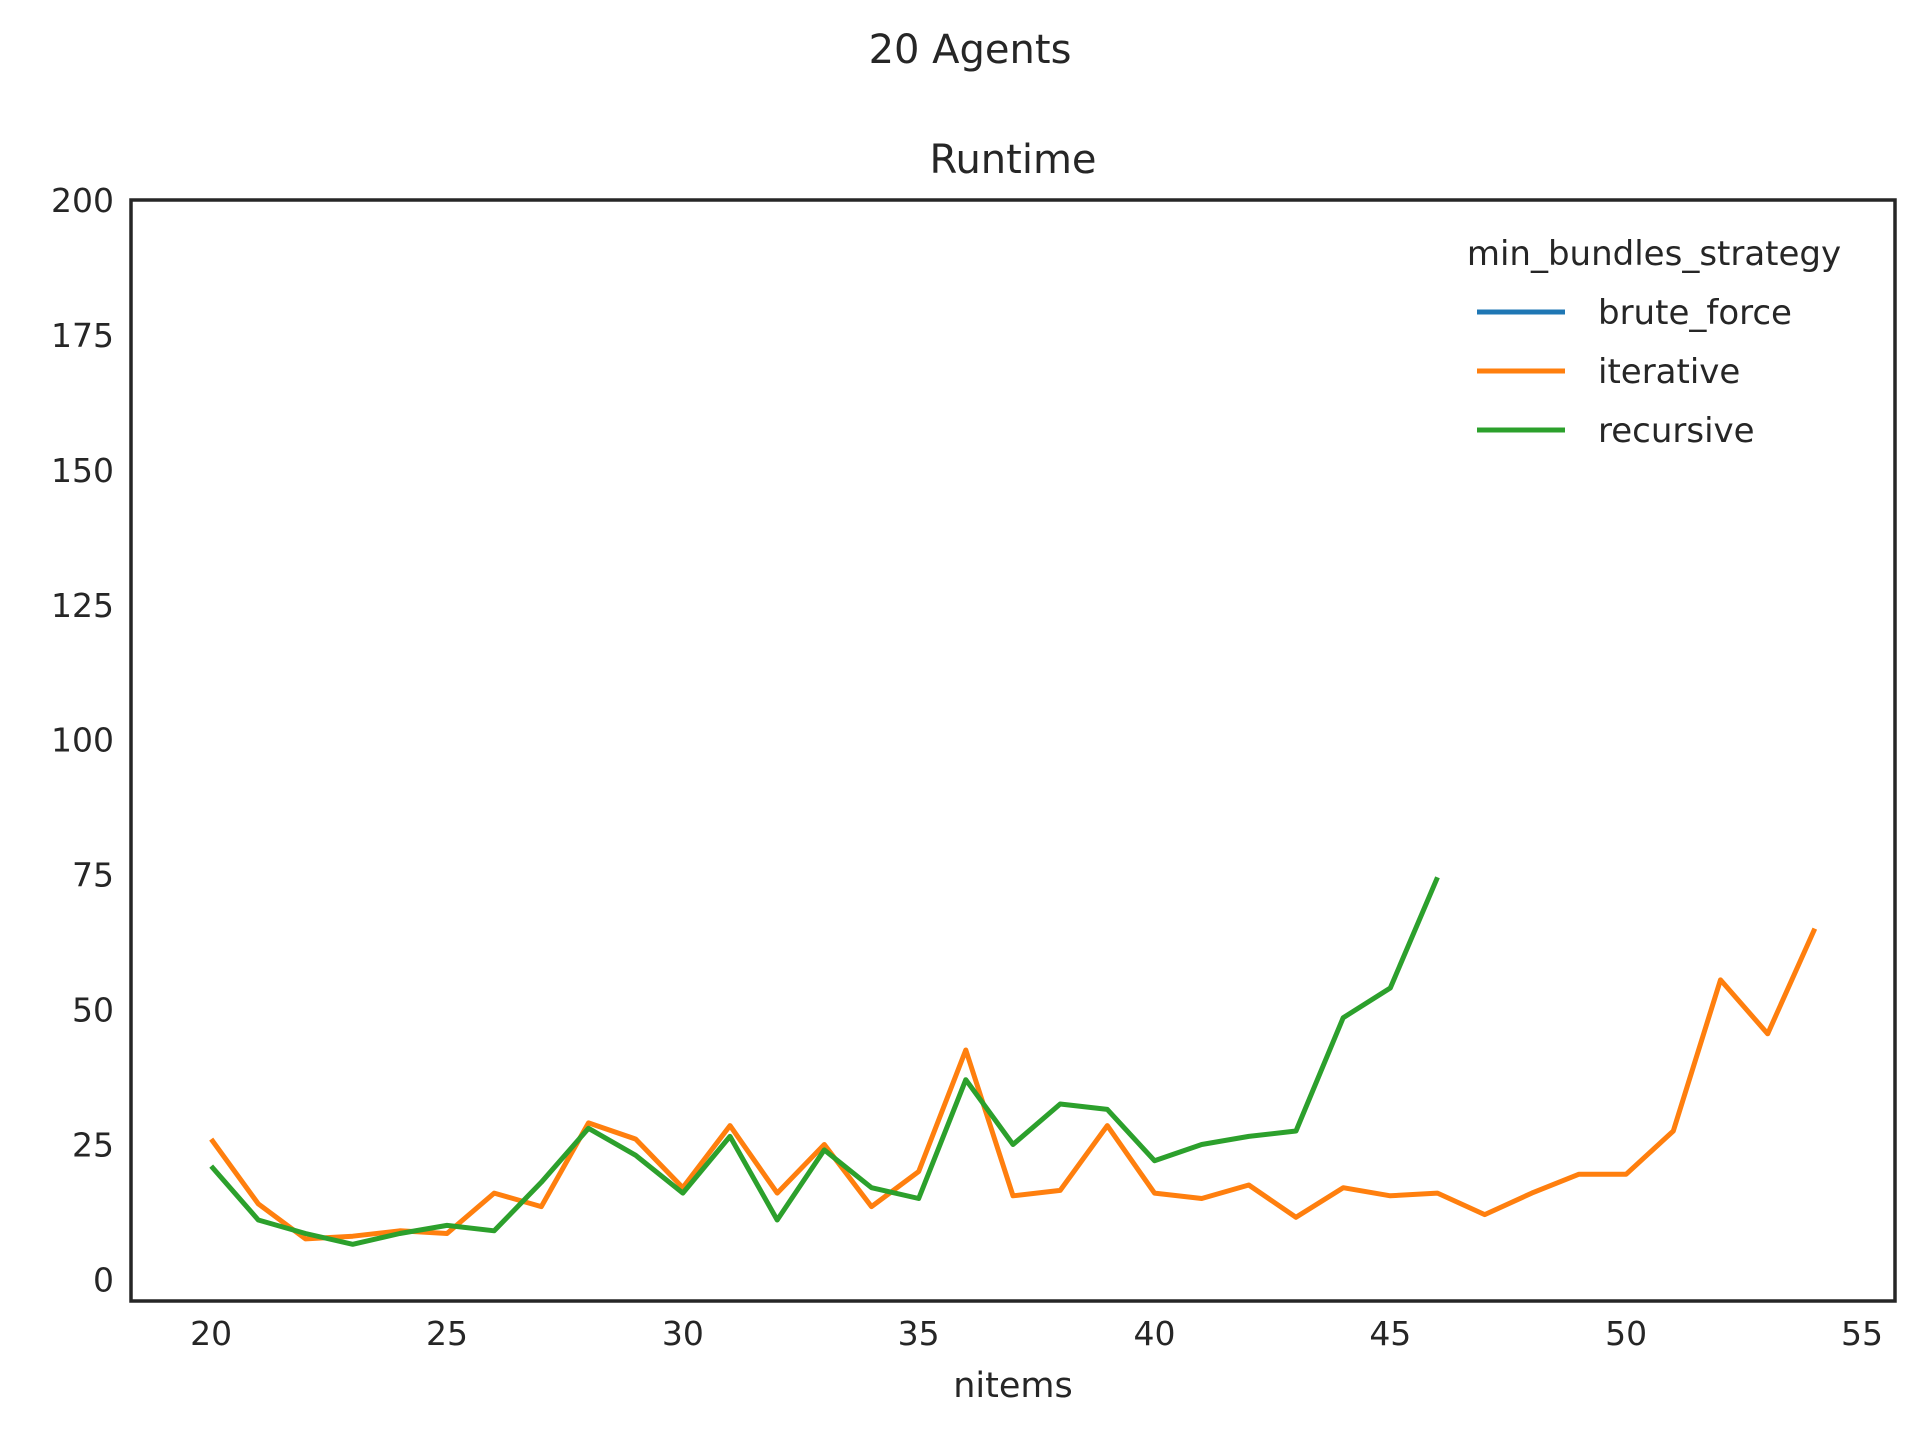  Describe the element at coordinates (1695, 313) in the screenshot. I see `legend-label: brute_force` at that location.